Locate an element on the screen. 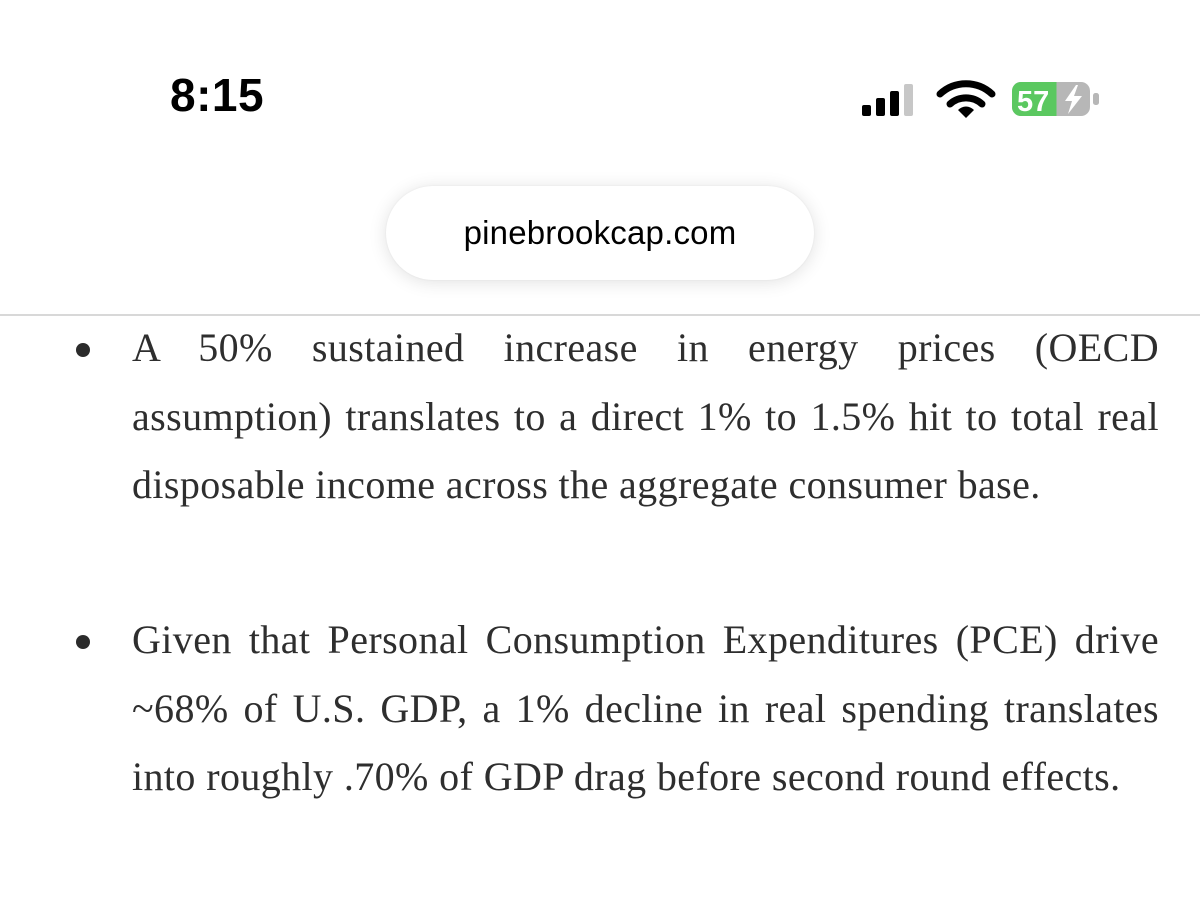 The image size is (1200, 914). battery-fill is located at coordinates (1034, 99).